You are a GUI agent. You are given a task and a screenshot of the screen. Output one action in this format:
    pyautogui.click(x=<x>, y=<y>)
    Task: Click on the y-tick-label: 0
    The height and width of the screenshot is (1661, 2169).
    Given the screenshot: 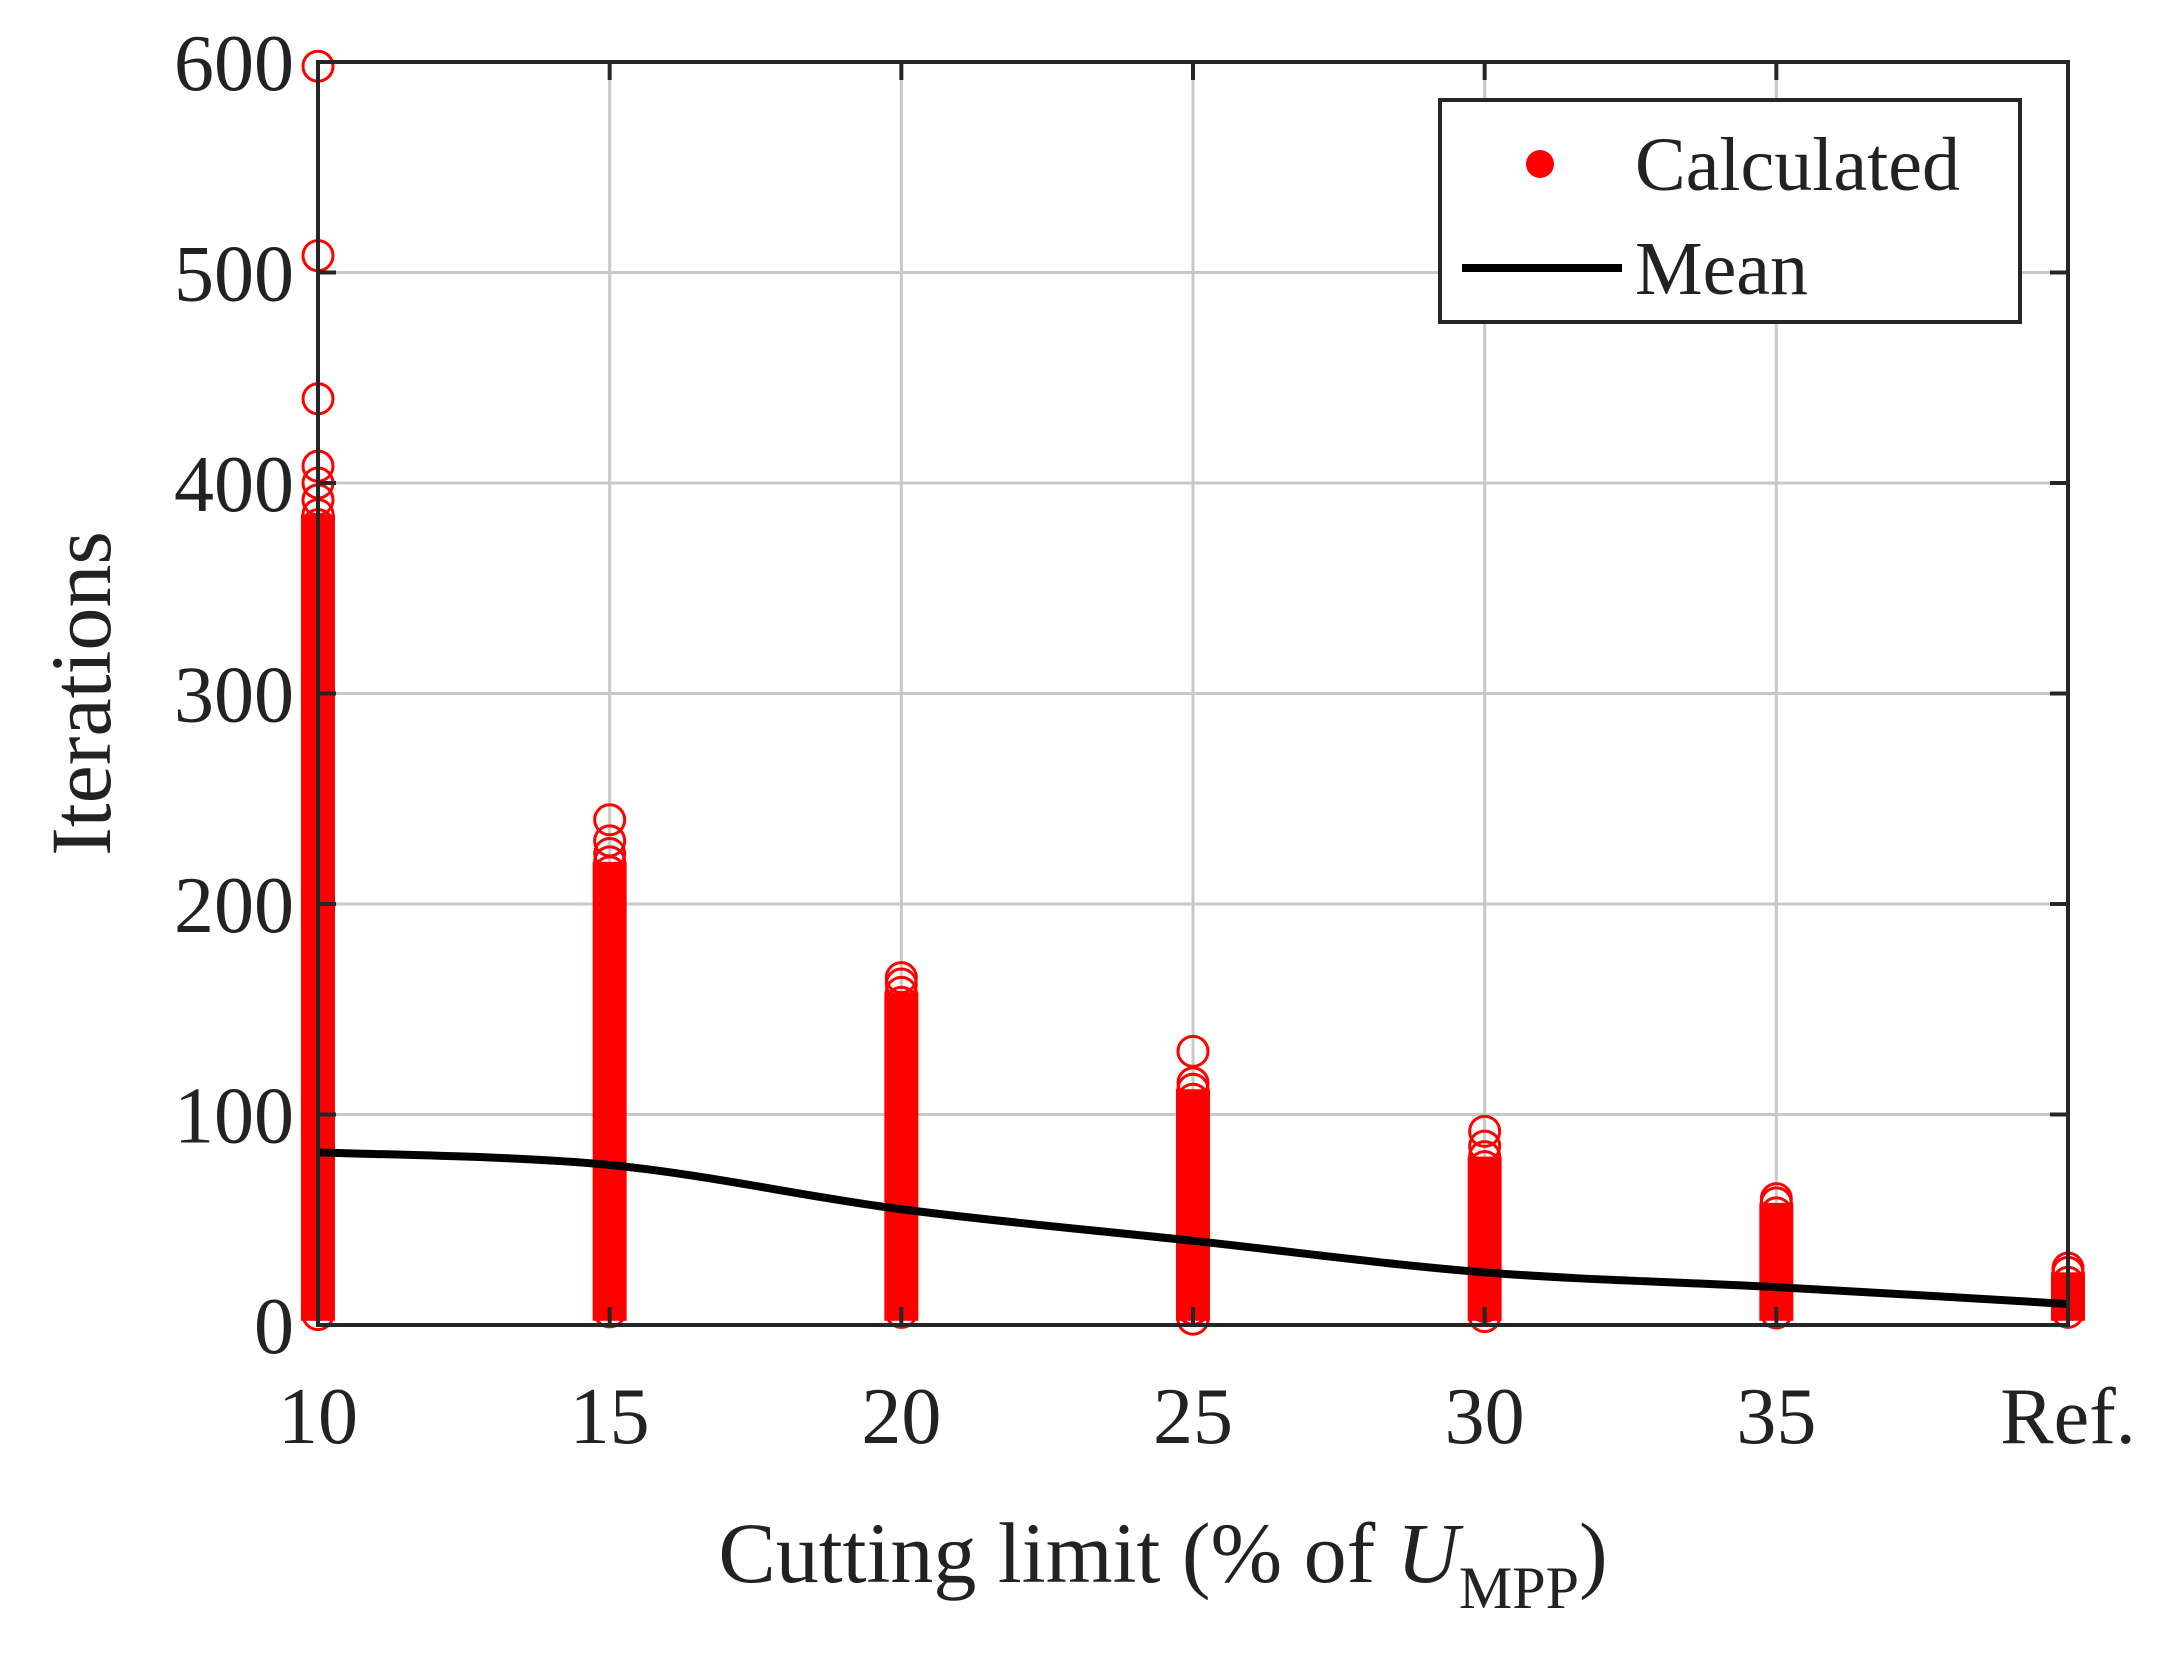 What is the action you would take?
    pyautogui.click(x=274, y=1327)
    